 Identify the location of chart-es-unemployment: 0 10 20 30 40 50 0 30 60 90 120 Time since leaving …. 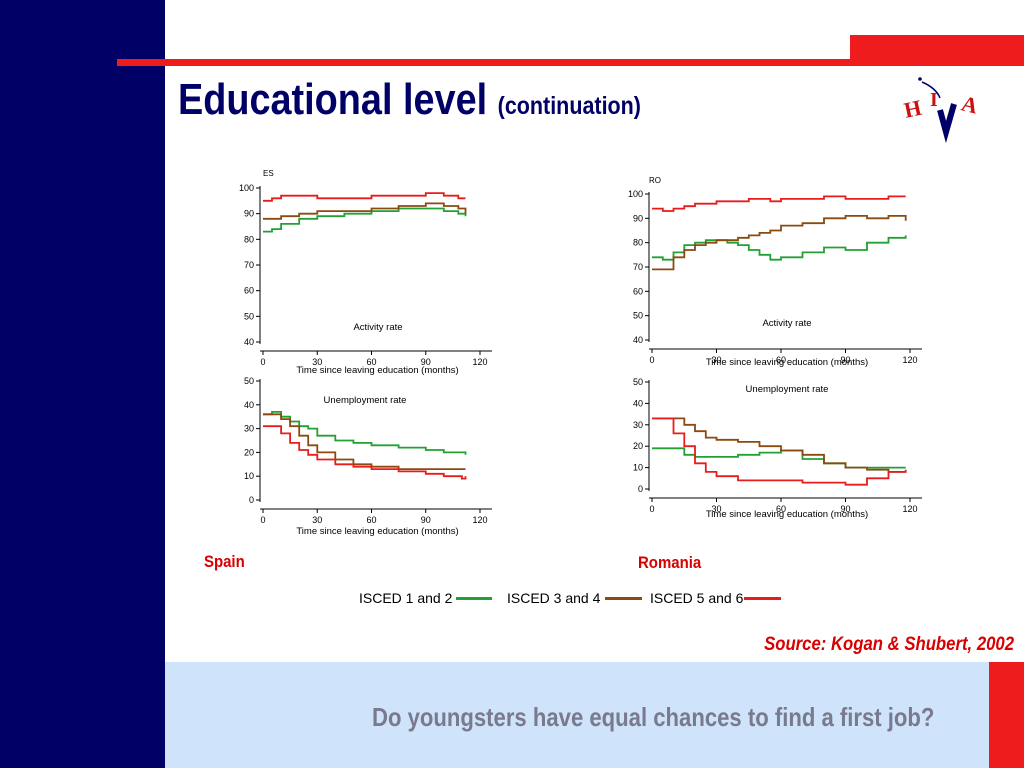
(368, 456).